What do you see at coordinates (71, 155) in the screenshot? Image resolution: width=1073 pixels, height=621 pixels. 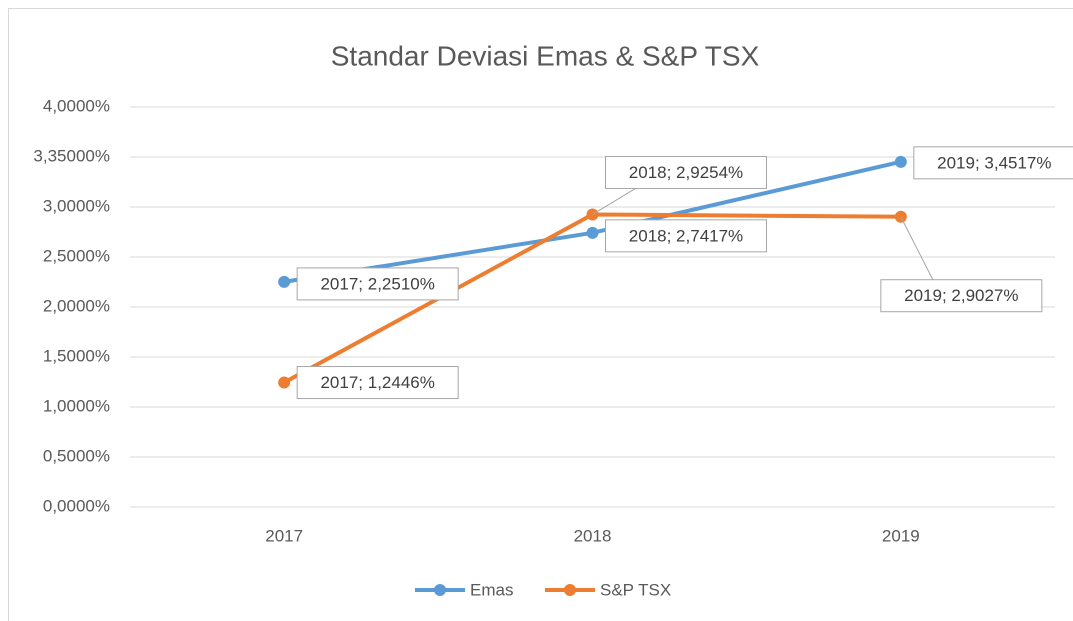 I see `y-tick-label: 3,35000%` at bounding box center [71, 155].